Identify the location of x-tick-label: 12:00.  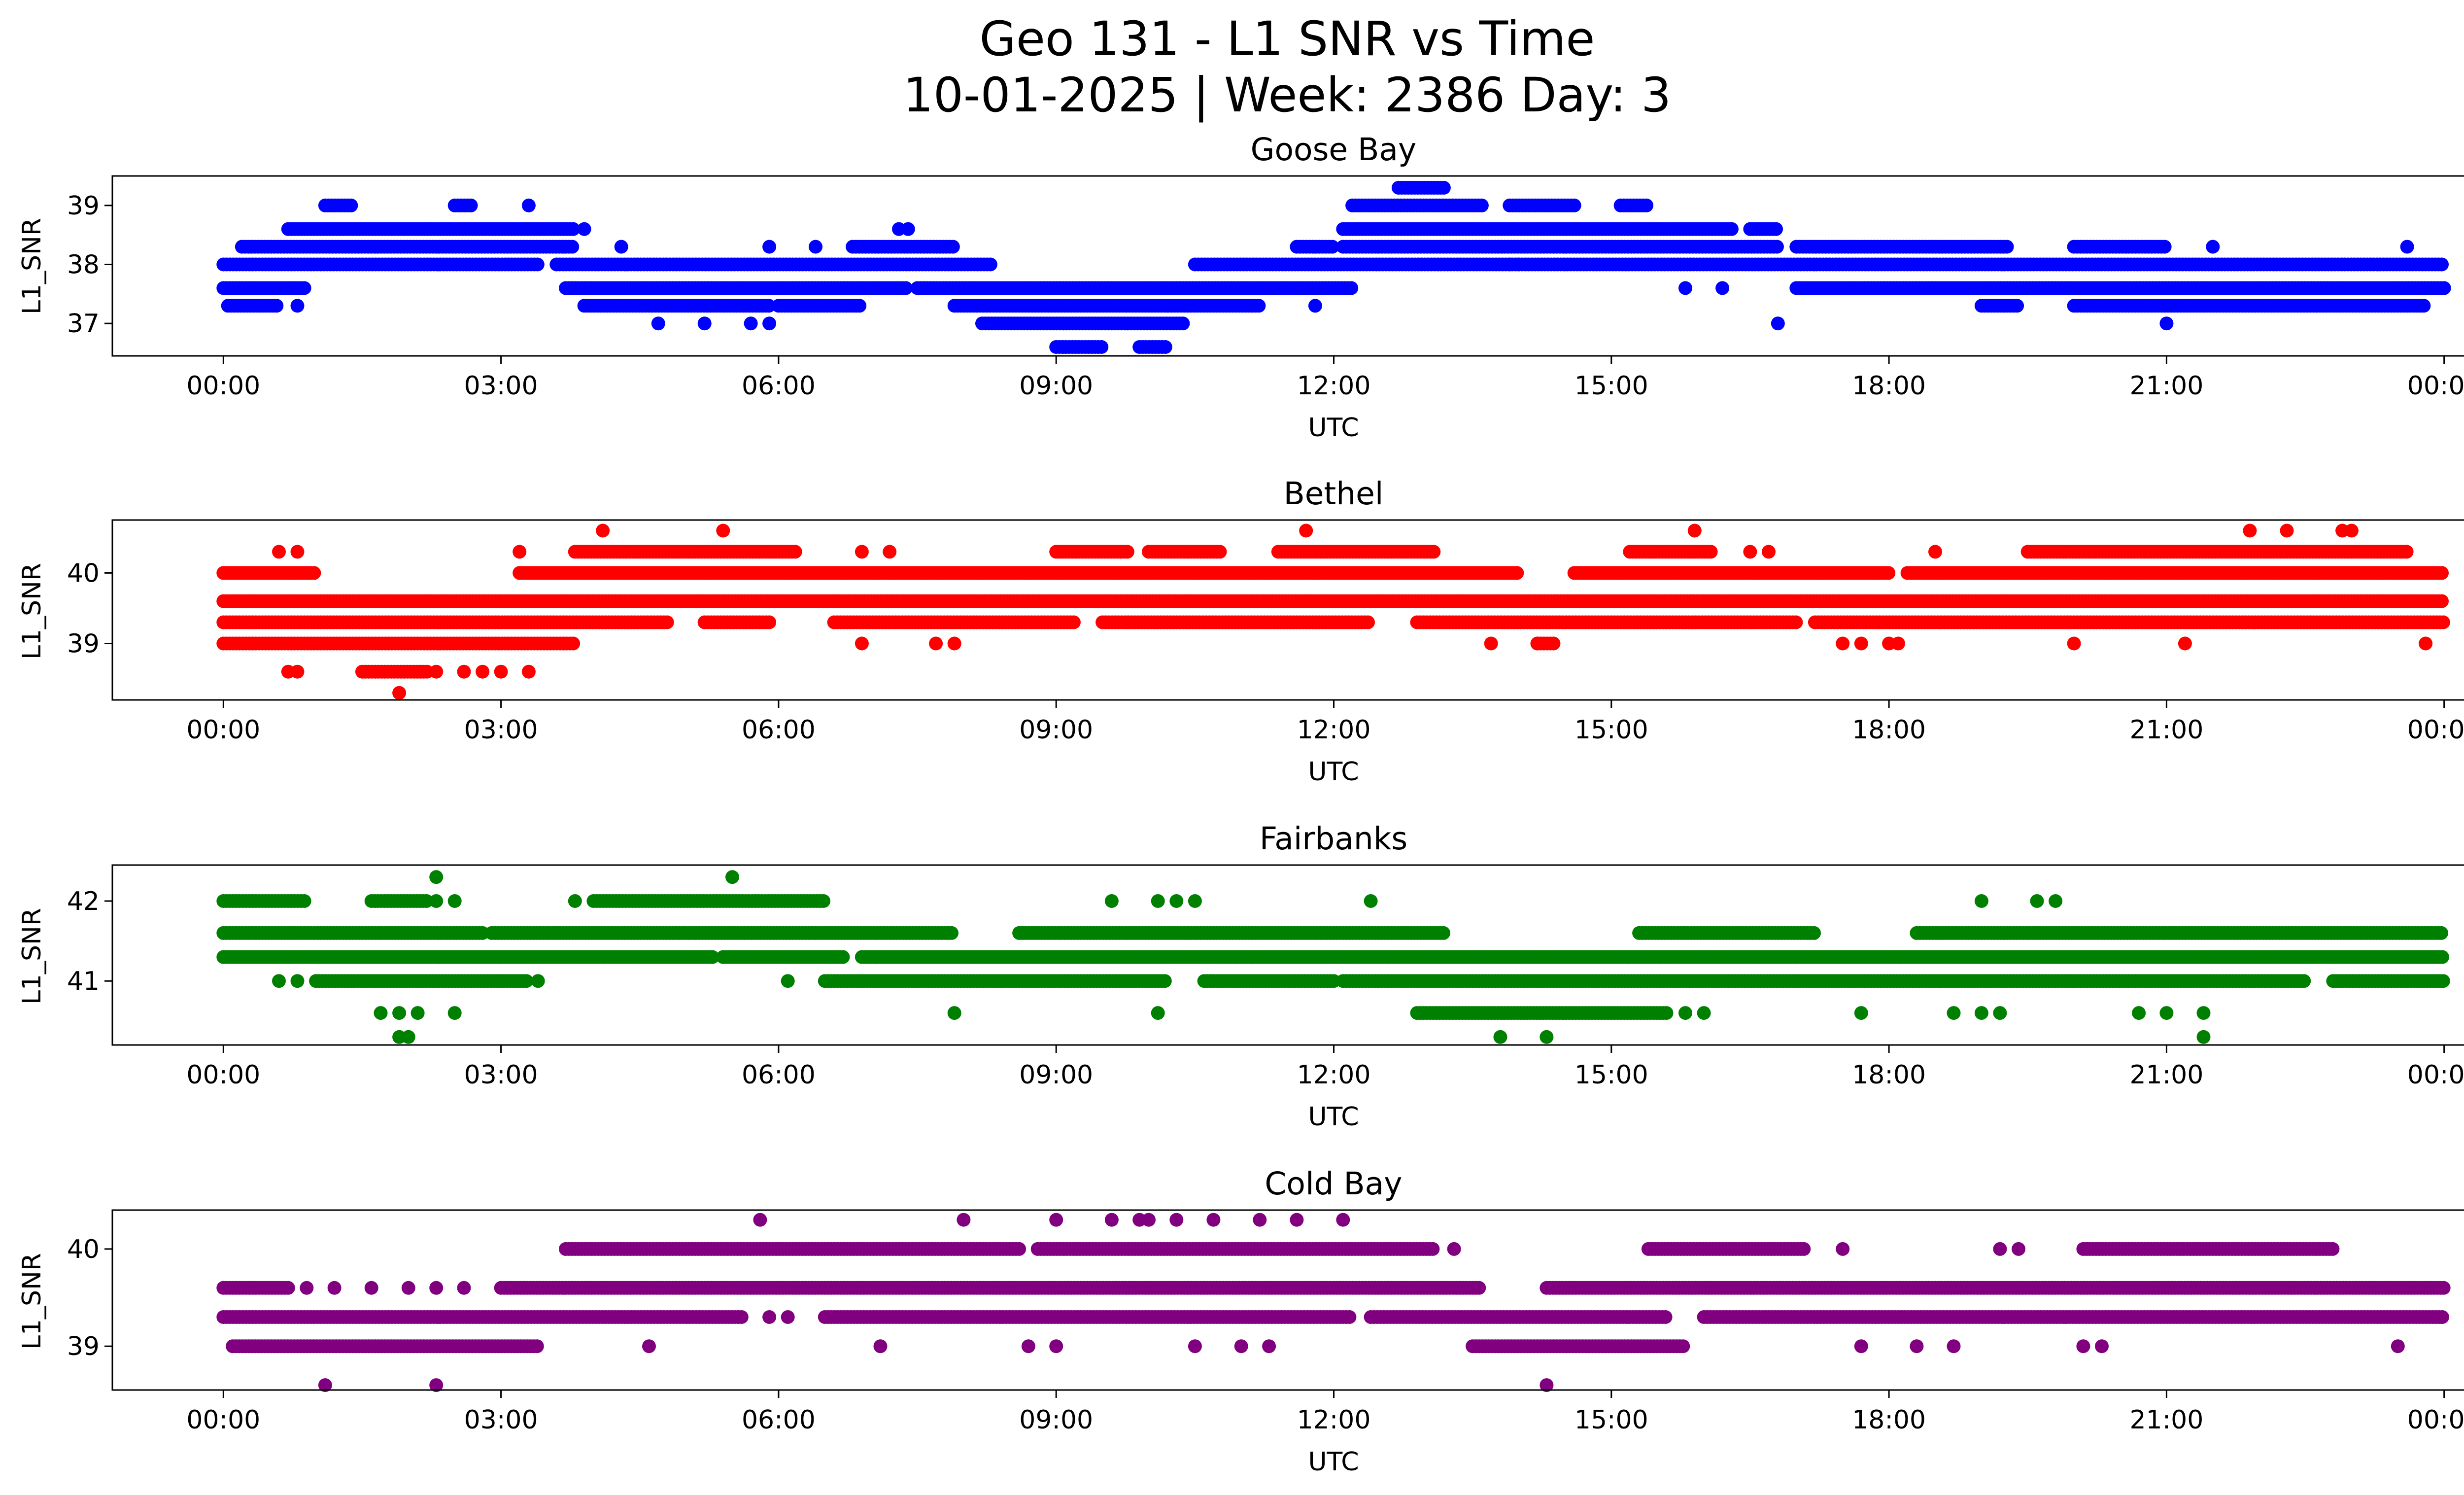
(1334, 386).